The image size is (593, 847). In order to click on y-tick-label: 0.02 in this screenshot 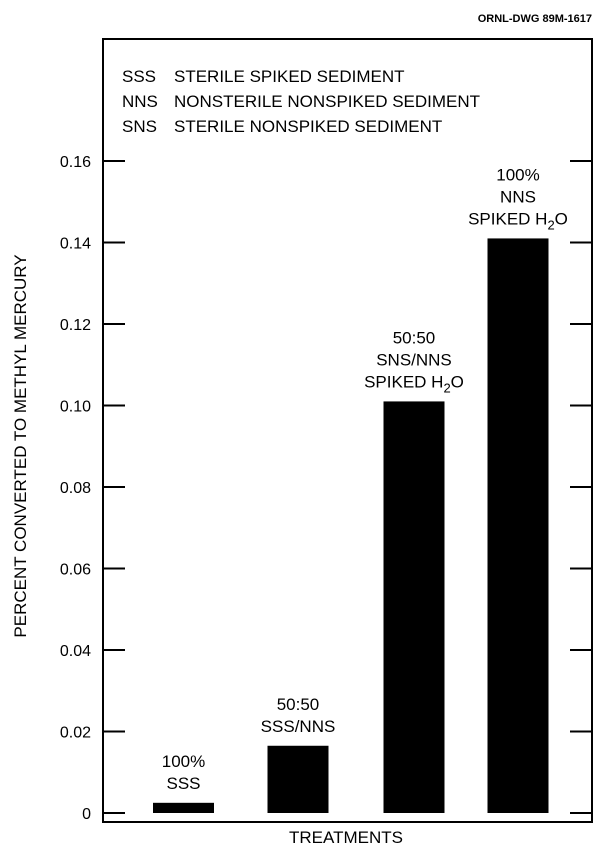, I will do `click(75, 733)`.